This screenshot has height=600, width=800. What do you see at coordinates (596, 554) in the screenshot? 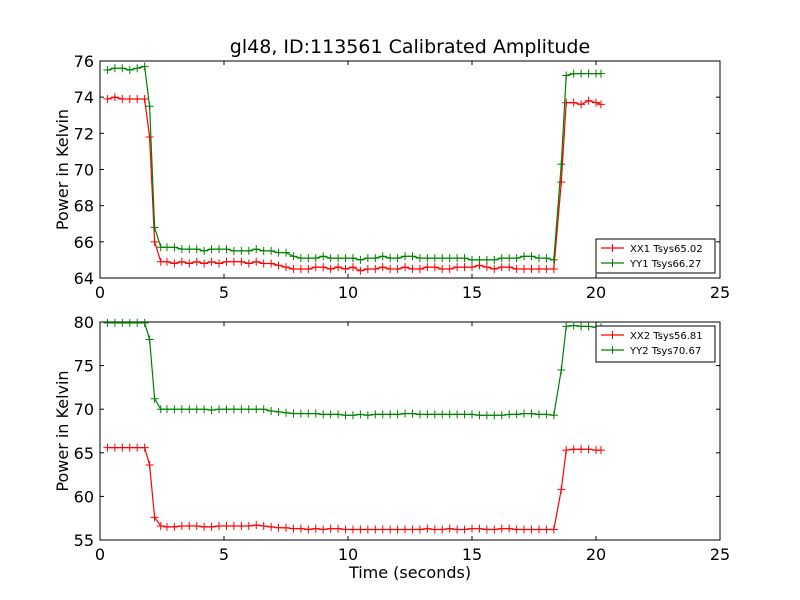
I see `bottom-x-tick-label: 20` at bounding box center [596, 554].